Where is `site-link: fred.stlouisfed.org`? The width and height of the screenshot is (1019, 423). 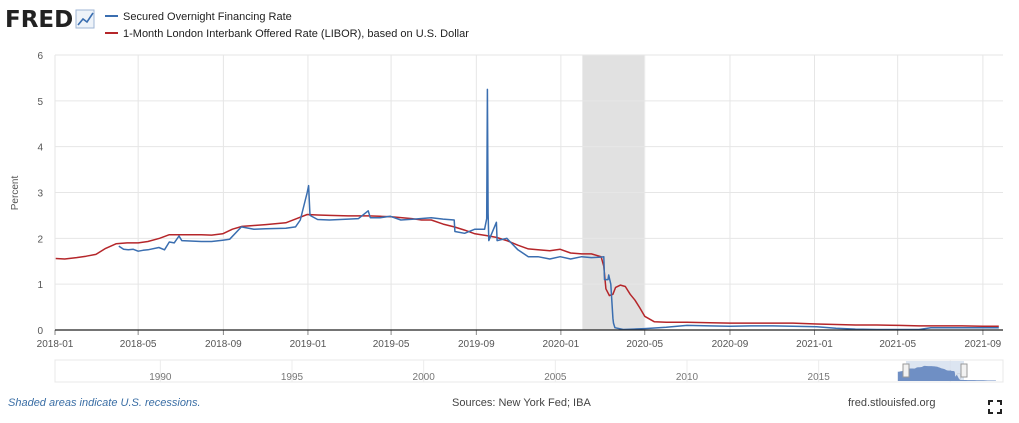
site-link: fred.stlouisfed.org is located at coordinates (892, 403).